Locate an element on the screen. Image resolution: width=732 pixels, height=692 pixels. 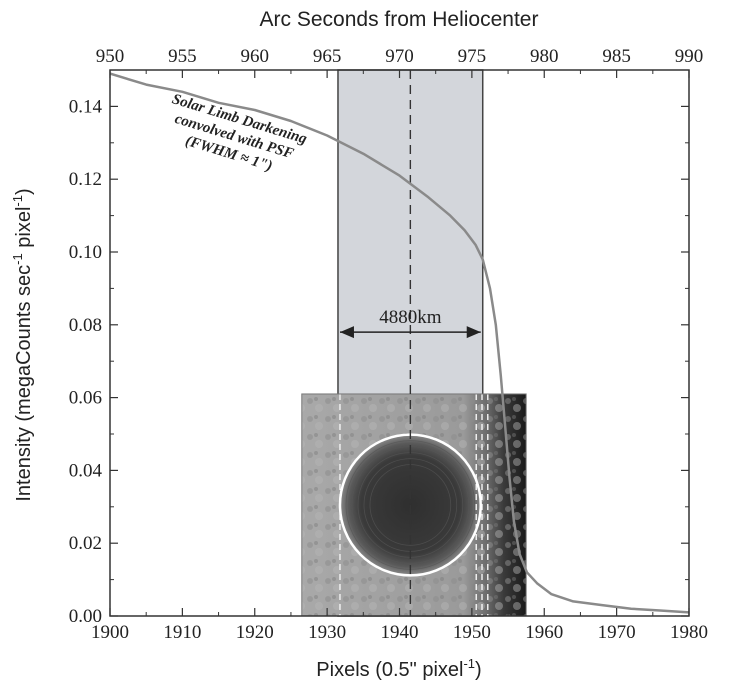
top-tick-label: 970 is located at coordinates (399, 56).